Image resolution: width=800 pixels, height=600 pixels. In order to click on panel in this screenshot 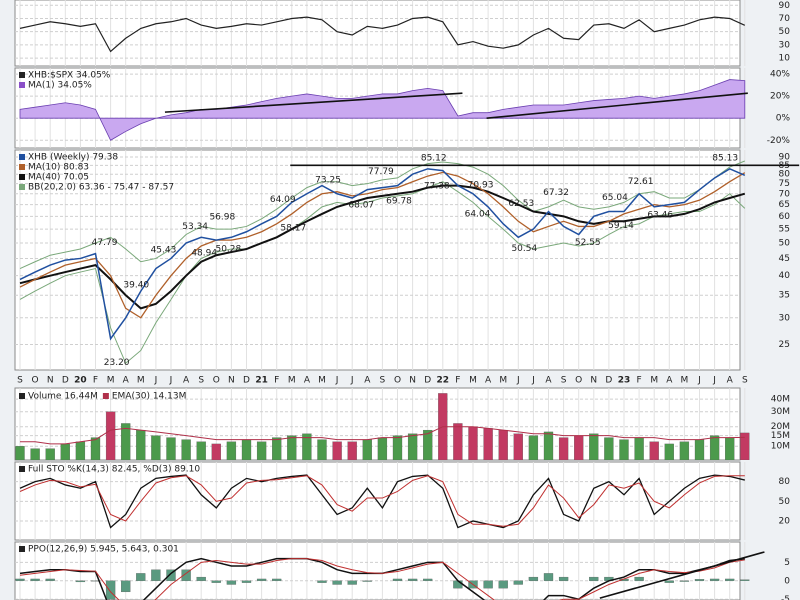, I will do `click(377, 570)`.